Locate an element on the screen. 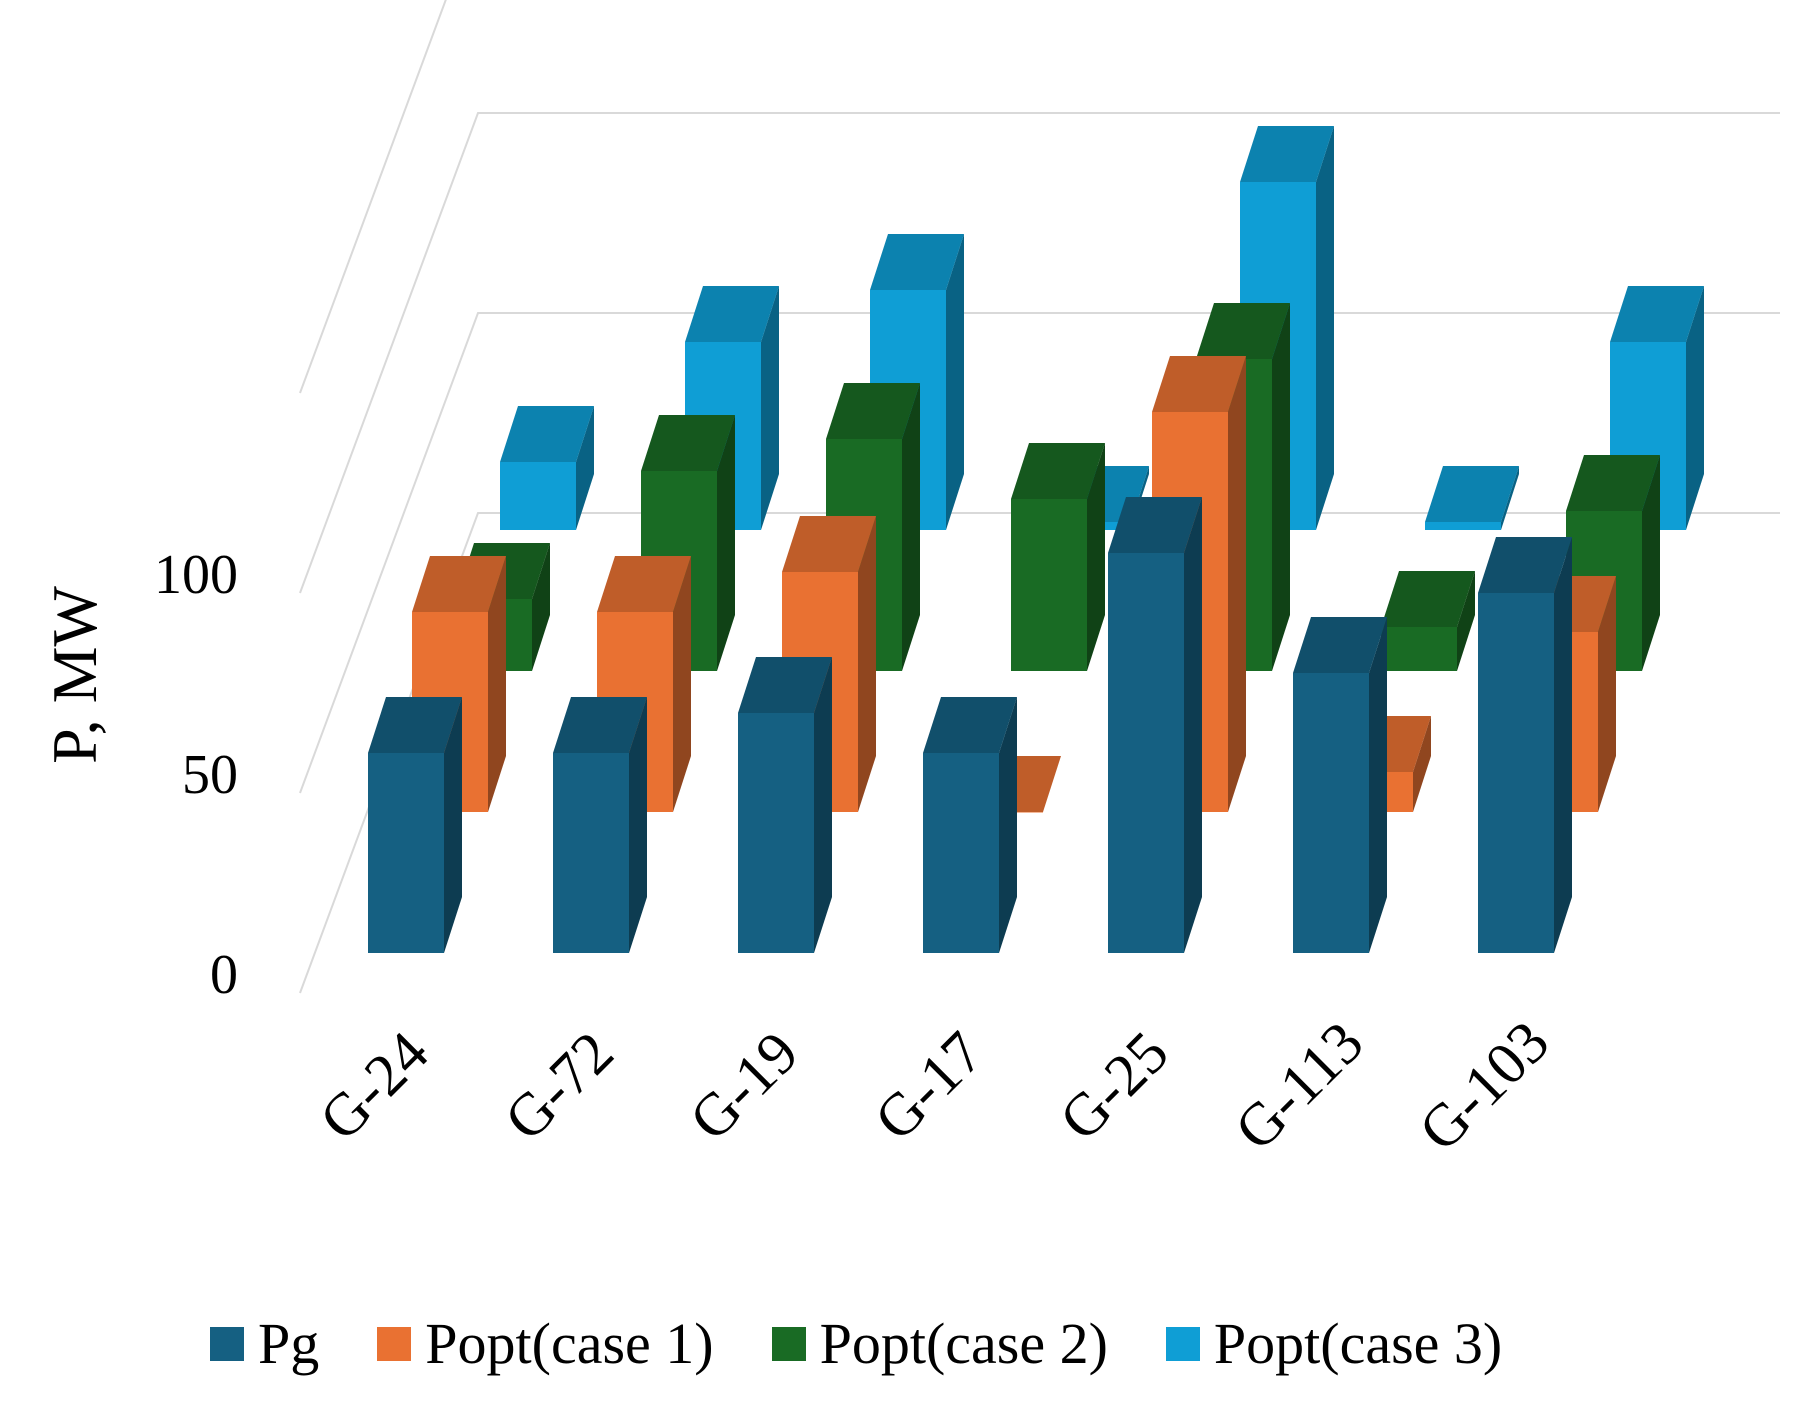 This screenshot has height=1426, width=1800. legend: Pg Popt(case 1) Popt(case 2) Popt(case 3) is located at coordinates (885, 1343).